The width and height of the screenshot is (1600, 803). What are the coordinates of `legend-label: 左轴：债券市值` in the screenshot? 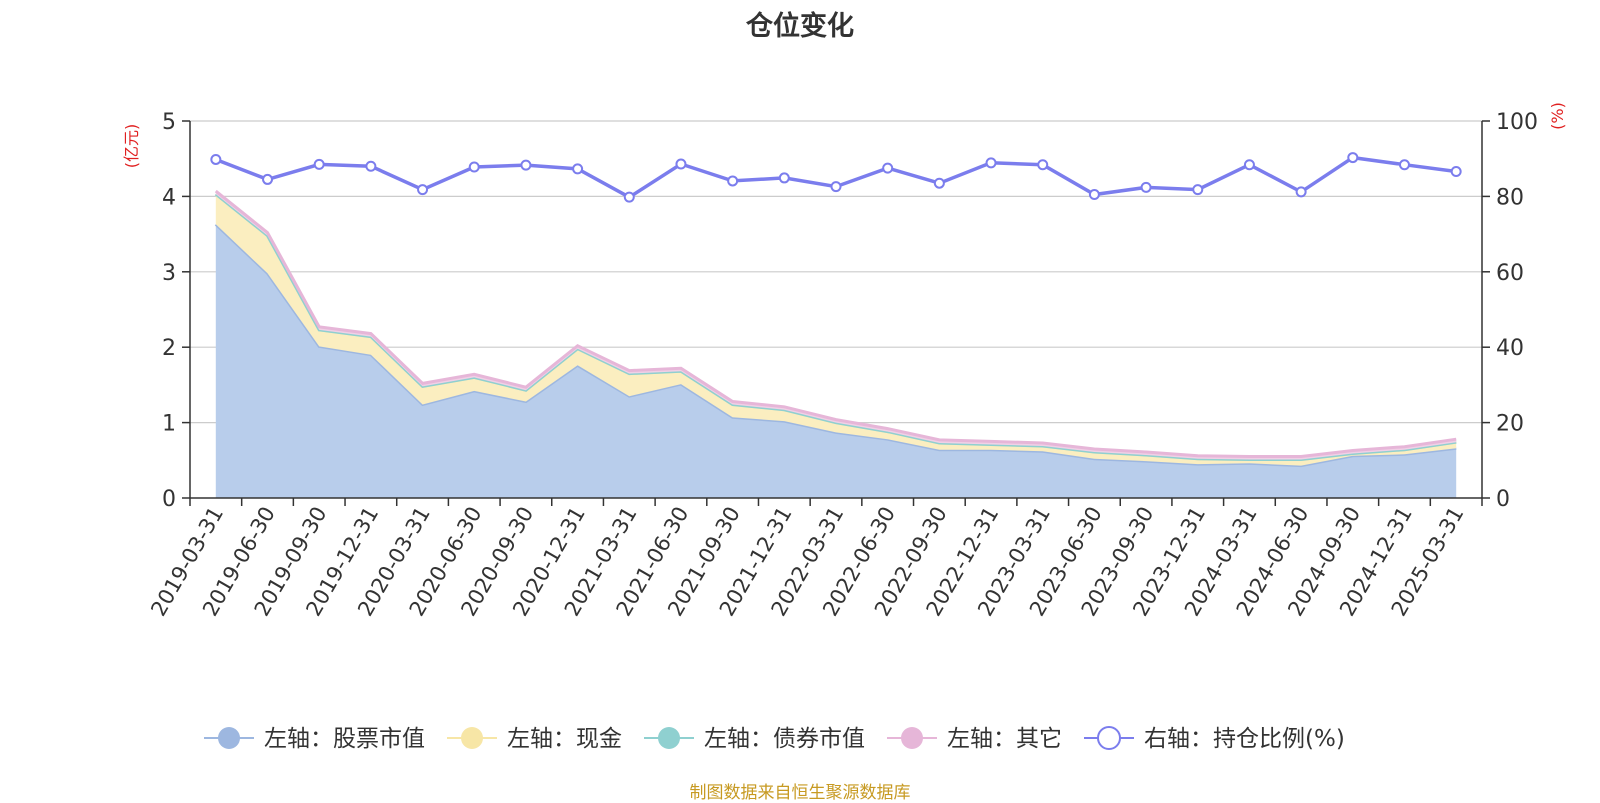 It's located at (784, 739).